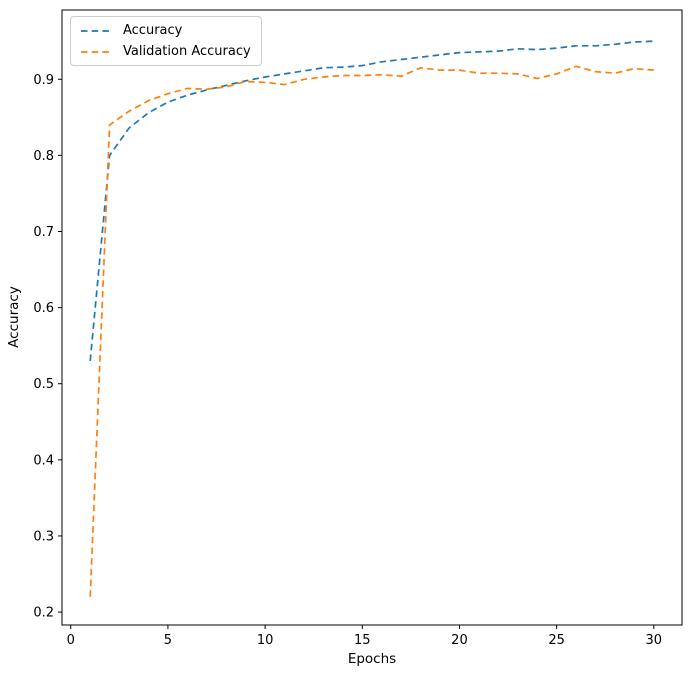 The width and height of the screenshot is (691, 679). I want to click on y-tick-label: 0.7, so click(43, 232).